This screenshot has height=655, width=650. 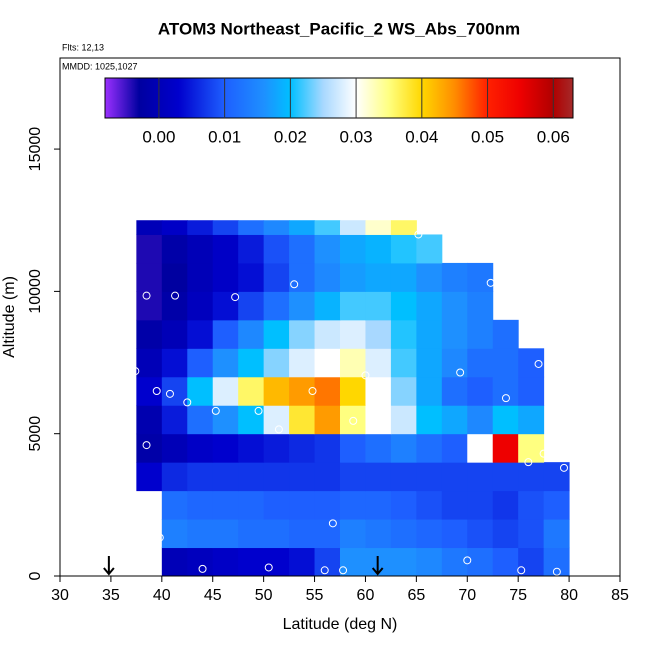 What do you see at coordinates (83, 47) in the screenshot?
I see `note: Flts: 12,13` at bounding box center [83, 47].